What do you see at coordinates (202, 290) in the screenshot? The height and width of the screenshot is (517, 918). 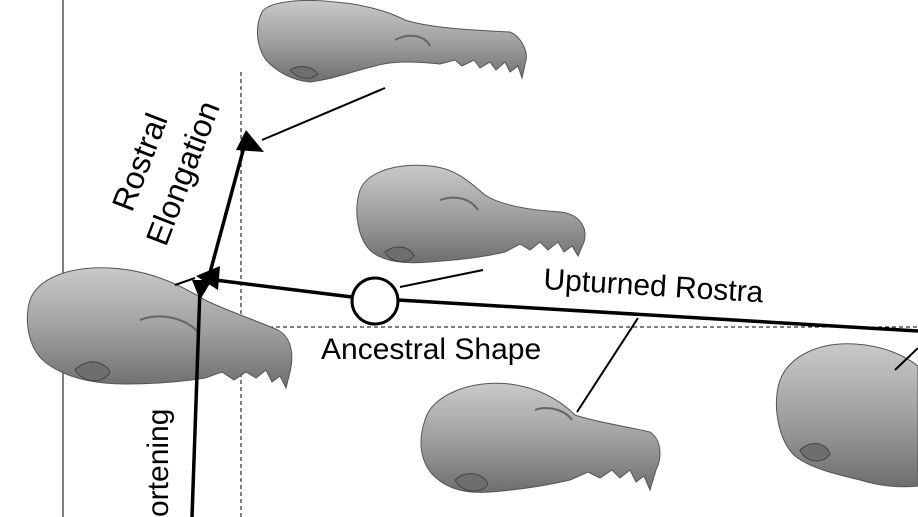 I see `arrowhead-shortening-icon` at bounding box center [202, 290].